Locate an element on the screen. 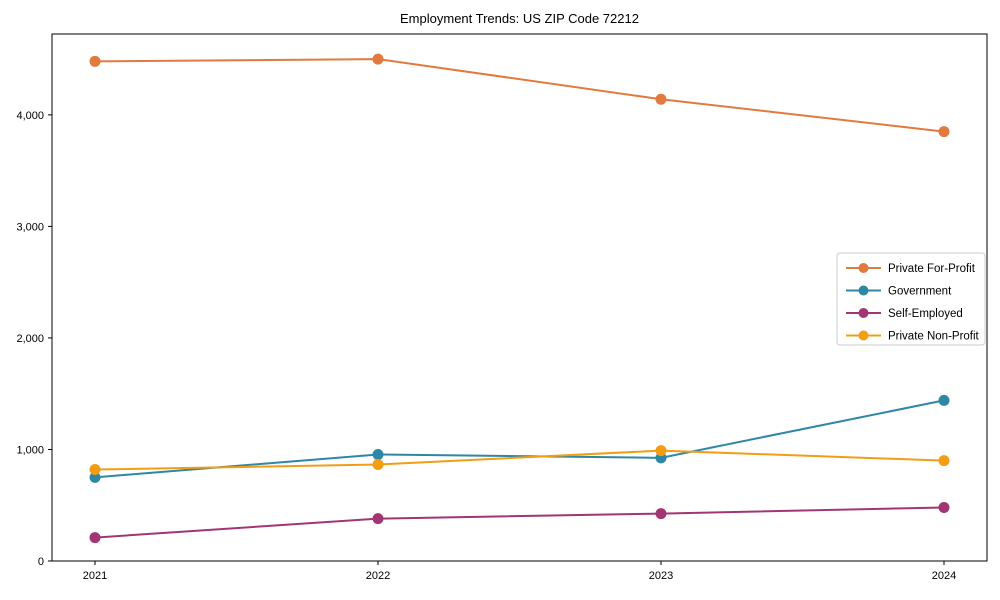 This screenshot has width=1000, height=600. legend-marker-private-for-profit is located at coordinates (863, 268).